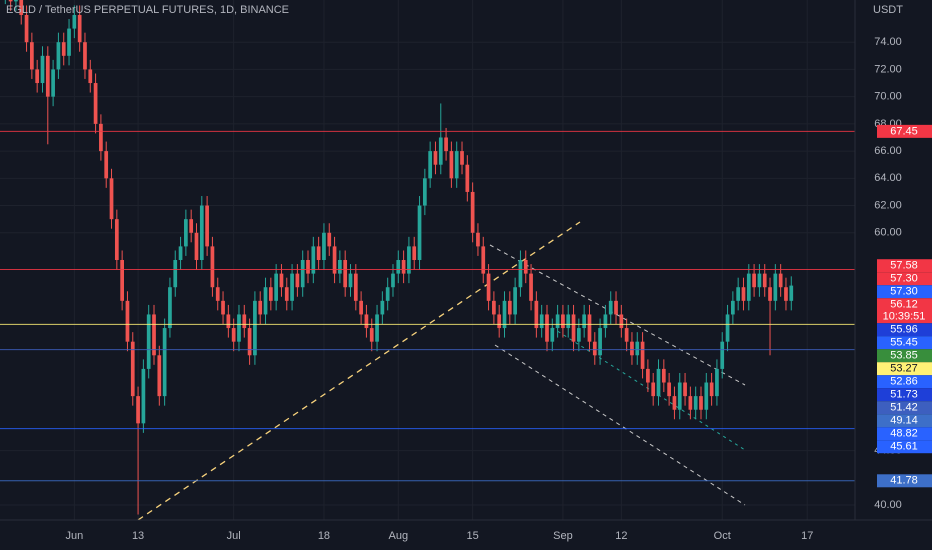  I want to click on y-tick-label: 64.00, so click(888, 178).